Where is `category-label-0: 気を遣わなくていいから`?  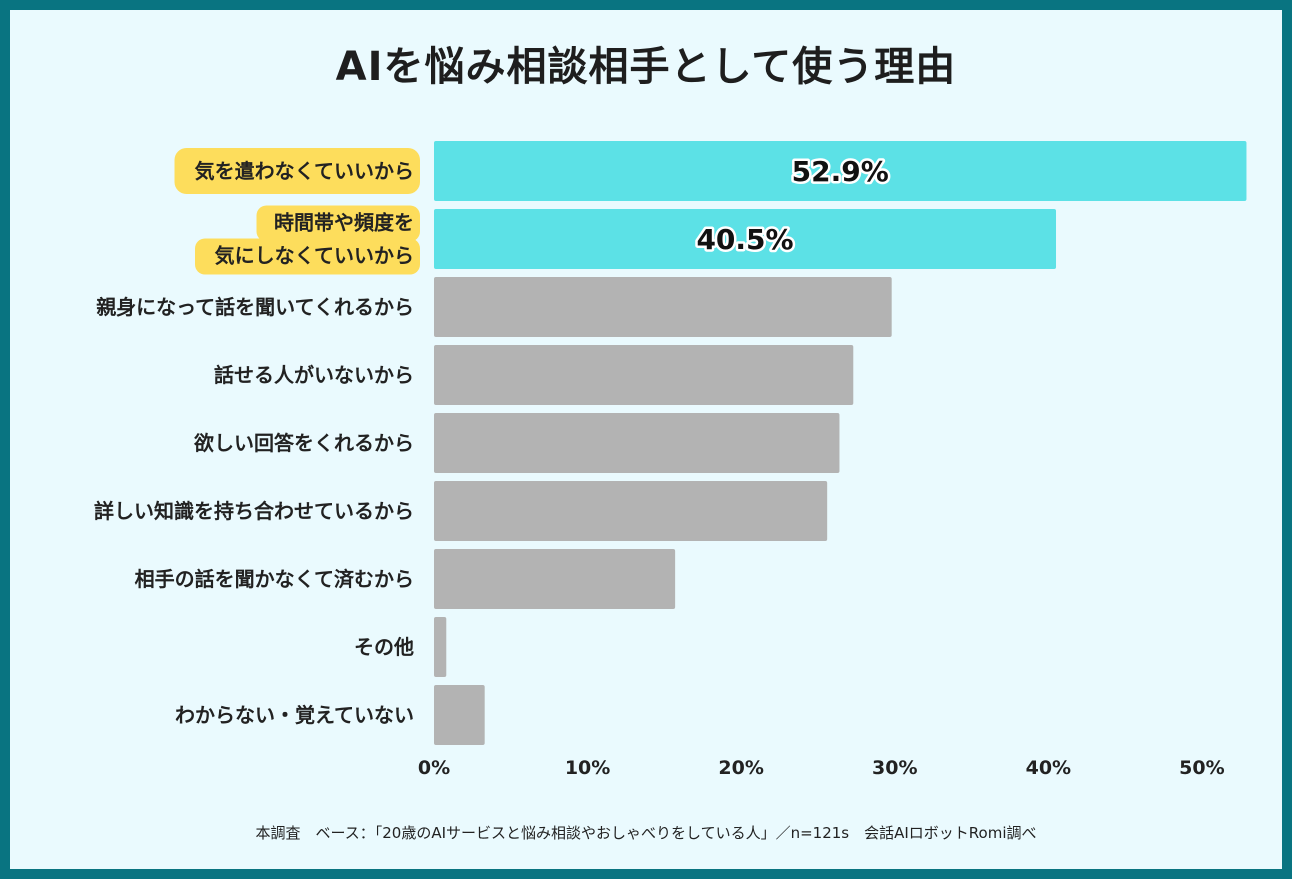 category-label-0: 気を遣わなくていいから is located at coordinates (304, 171).